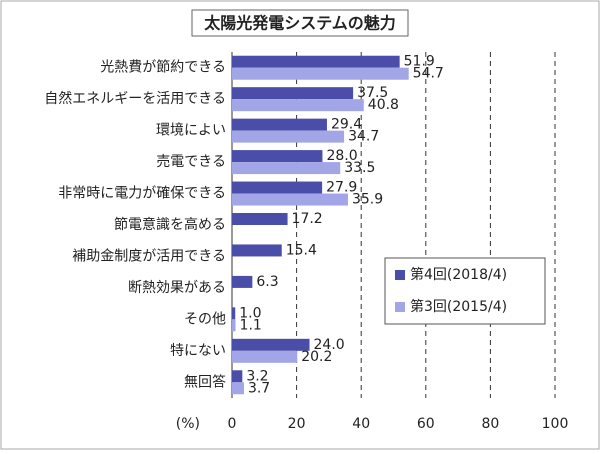 The width and height of the screenshot is (600, 454). What do you see at coordinates (232, 424) in the screenshot?
I see `x-tick-label: 0` at bounding box center [232, 424].